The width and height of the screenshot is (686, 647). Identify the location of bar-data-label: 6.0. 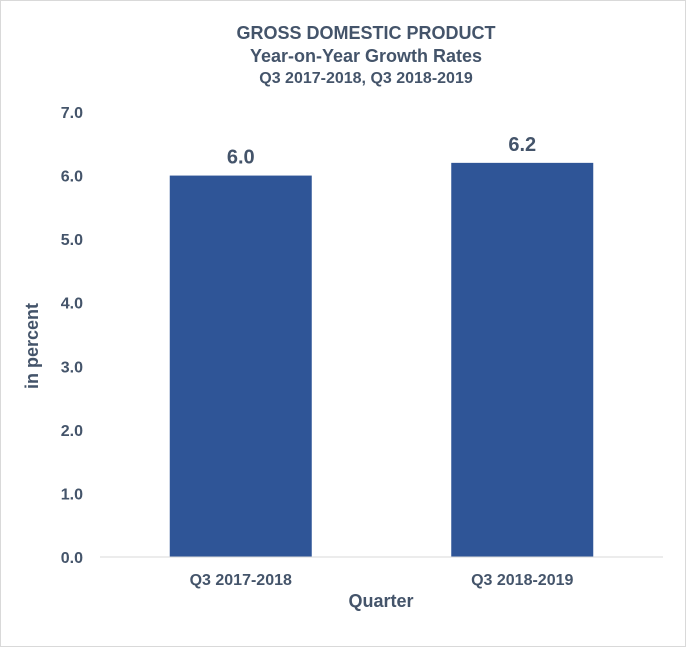
(241, 158).